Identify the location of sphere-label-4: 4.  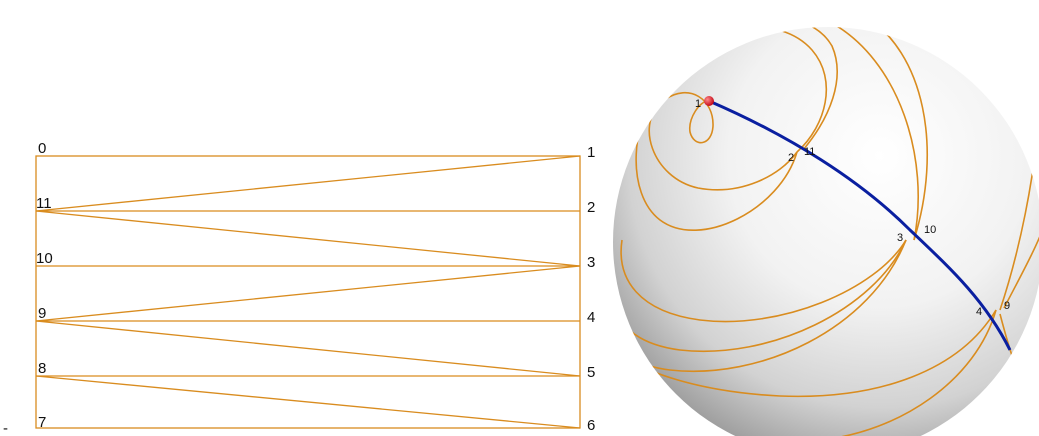
(979, 312).